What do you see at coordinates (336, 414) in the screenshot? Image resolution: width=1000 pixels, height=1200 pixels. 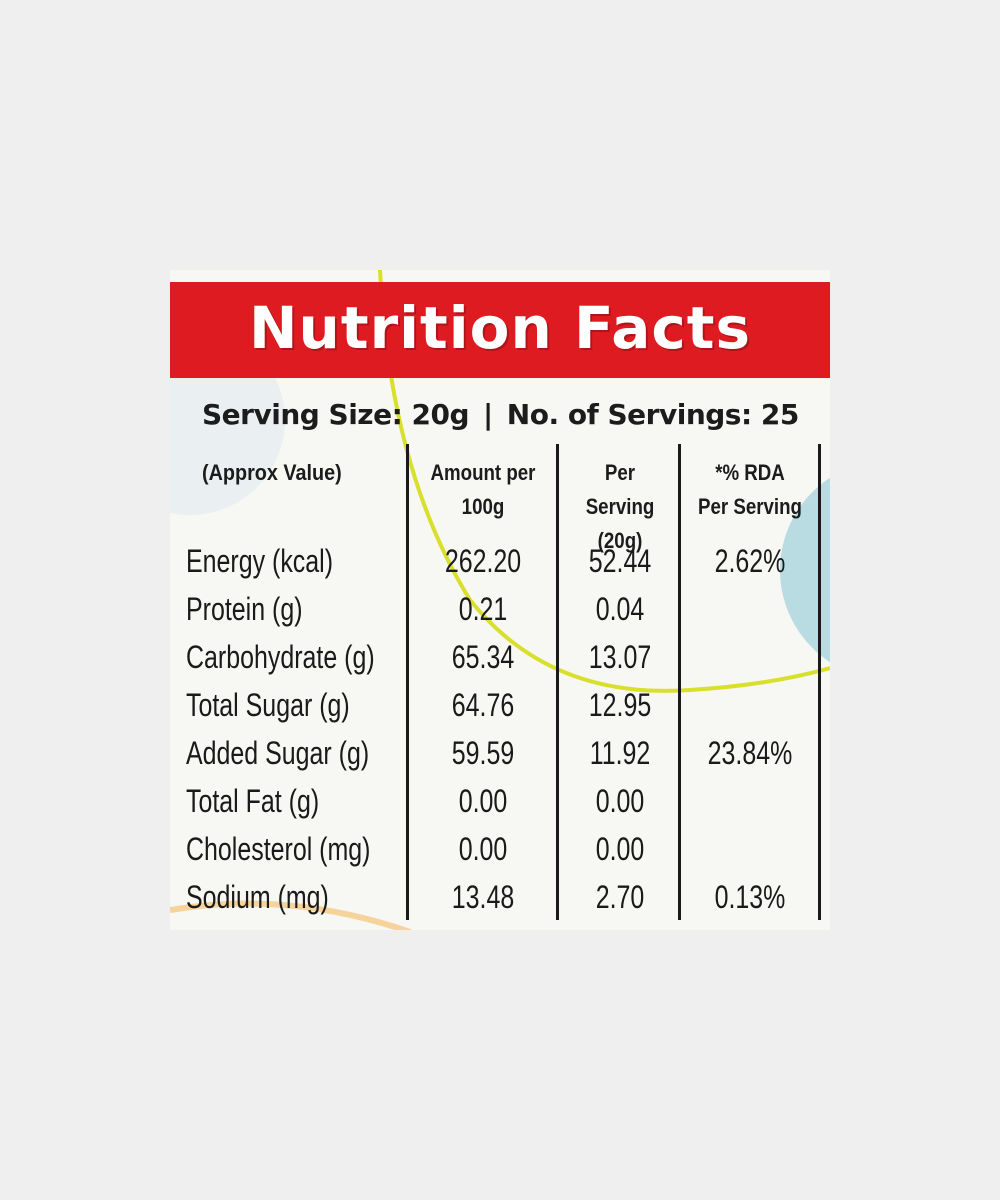 I see `serving-size: Serving Size: 20g` at bounding box center [336, 414].